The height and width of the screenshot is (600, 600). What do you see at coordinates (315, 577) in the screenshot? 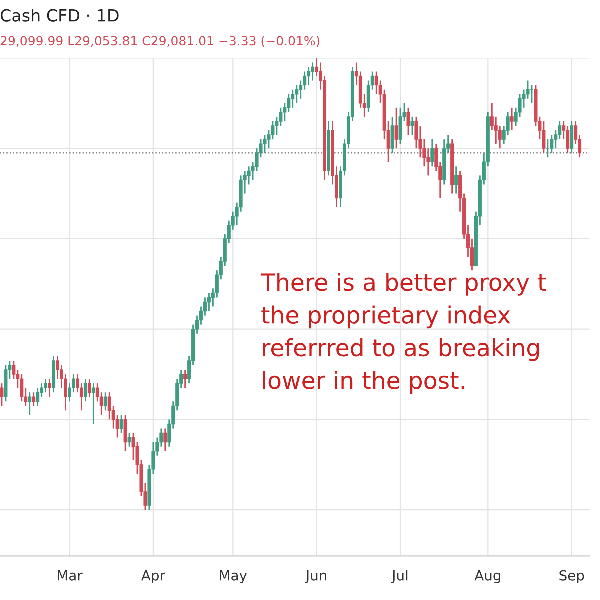
I see `x-tick-label: Jun` at bounding box center [315, 577].